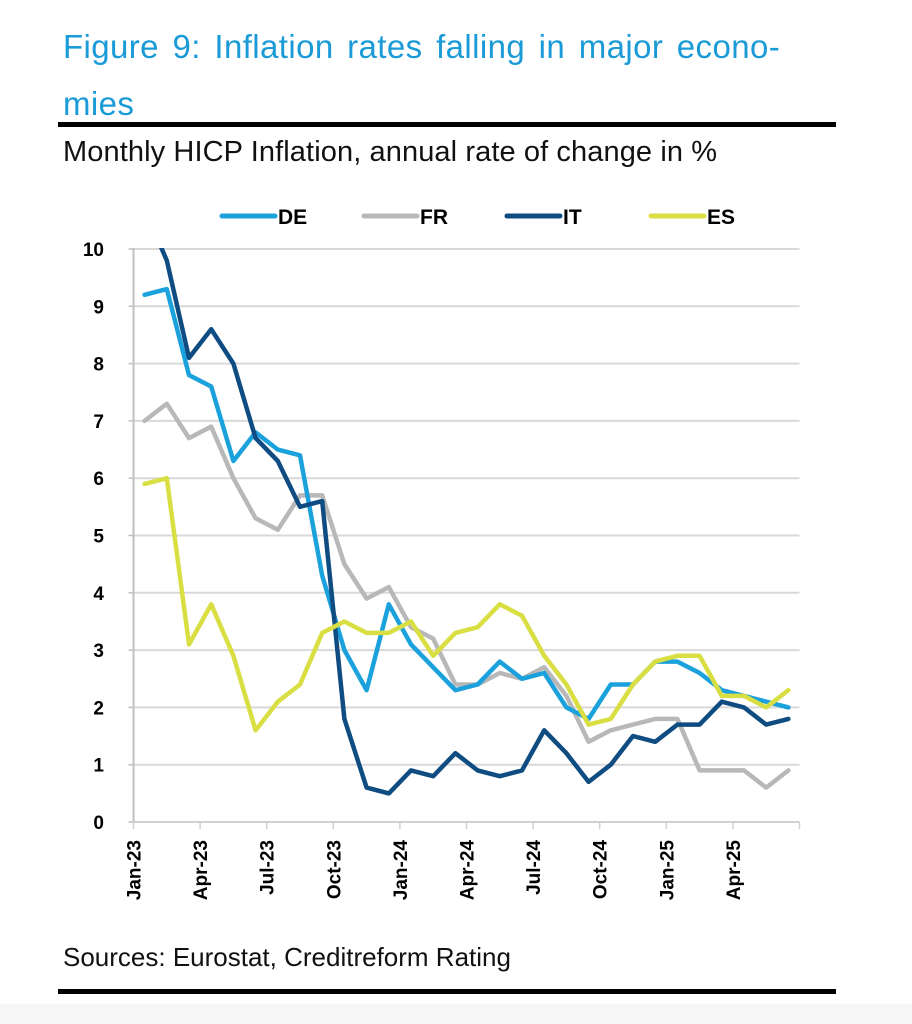 This screenshot has width=912, height=1024. Describe the element at coordinates (434, 217) in the screenshot. I see `legend-label: FR` at that location.